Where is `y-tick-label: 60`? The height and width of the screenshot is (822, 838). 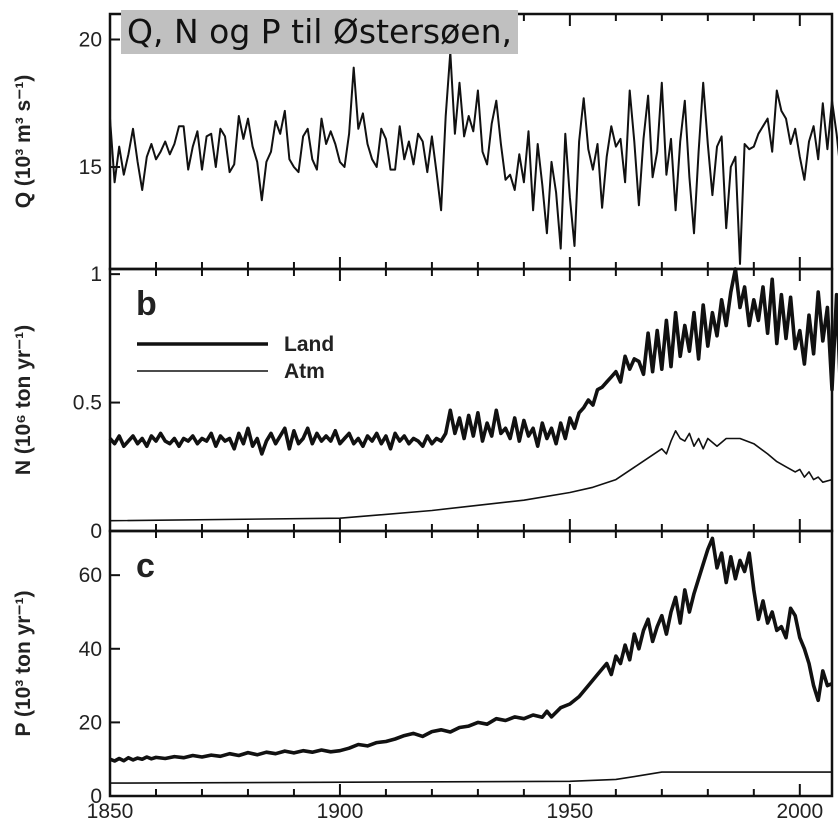
y-tick-label: 60 is located at coordinates (90, 575).